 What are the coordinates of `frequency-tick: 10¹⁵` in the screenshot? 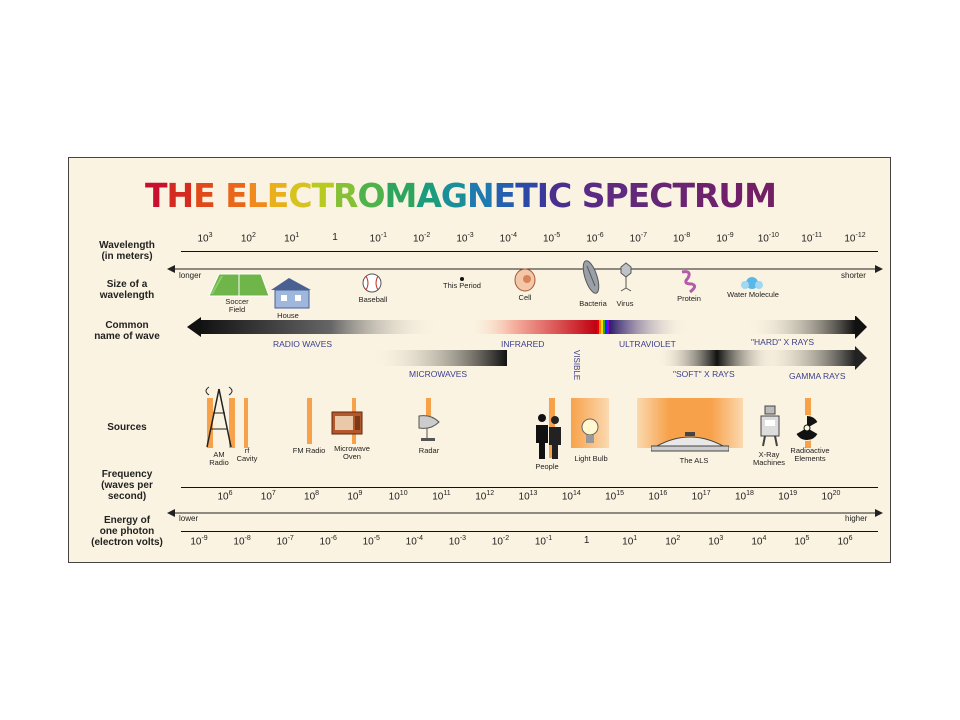 It's located at (615, 496).